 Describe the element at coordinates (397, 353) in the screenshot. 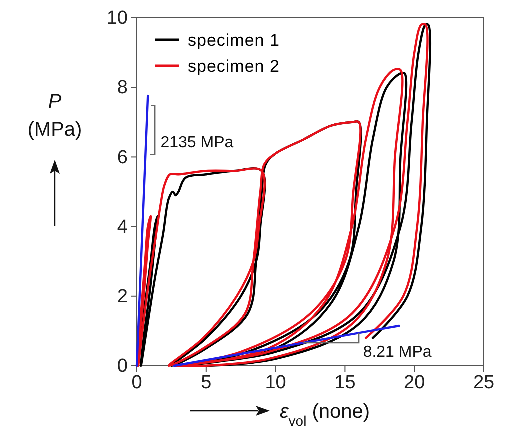

I see `annotation: 8.21 MPa` at that location.